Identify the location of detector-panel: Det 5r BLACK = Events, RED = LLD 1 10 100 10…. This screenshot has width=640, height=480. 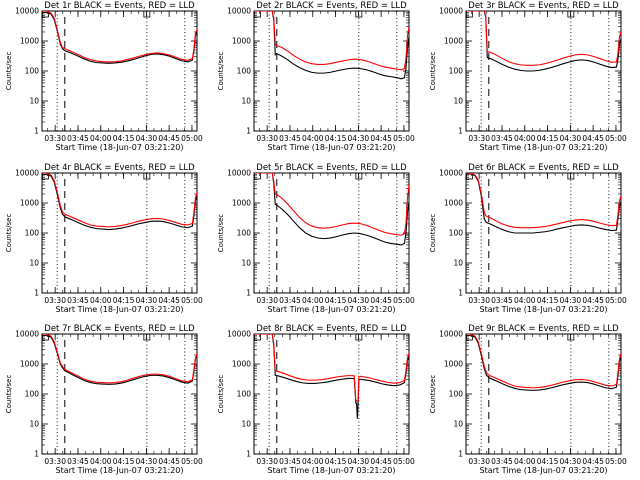
(316, 238).